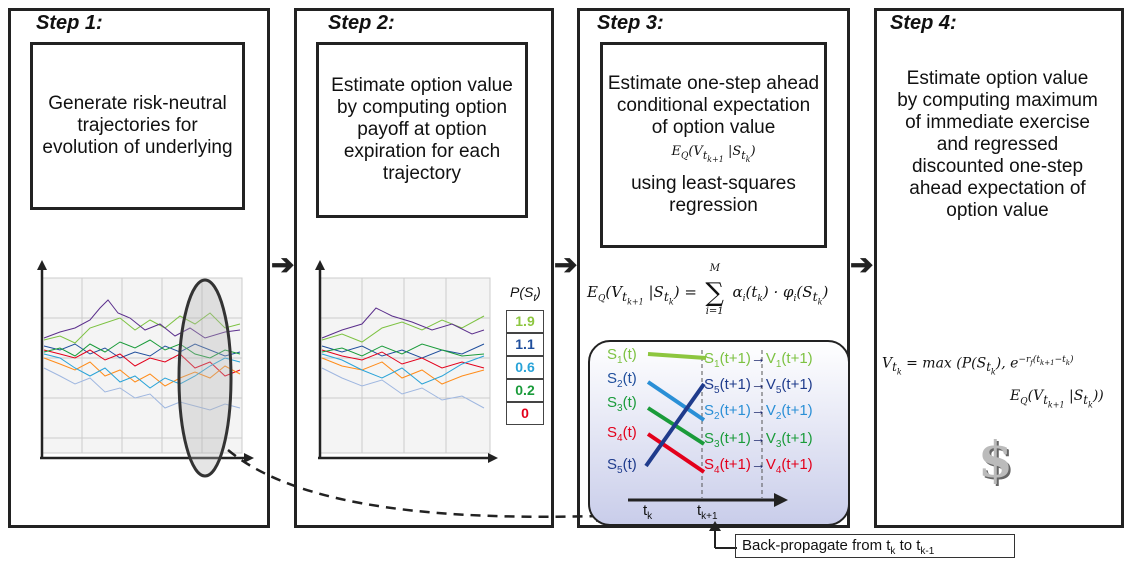 Image resolution: width=1131 pixels, height=563 pixels. What do you see at coordinates (622, 404) in the screenshot?
I see `mapping-left-label: S3(t)` at bounding box center [622, 404].